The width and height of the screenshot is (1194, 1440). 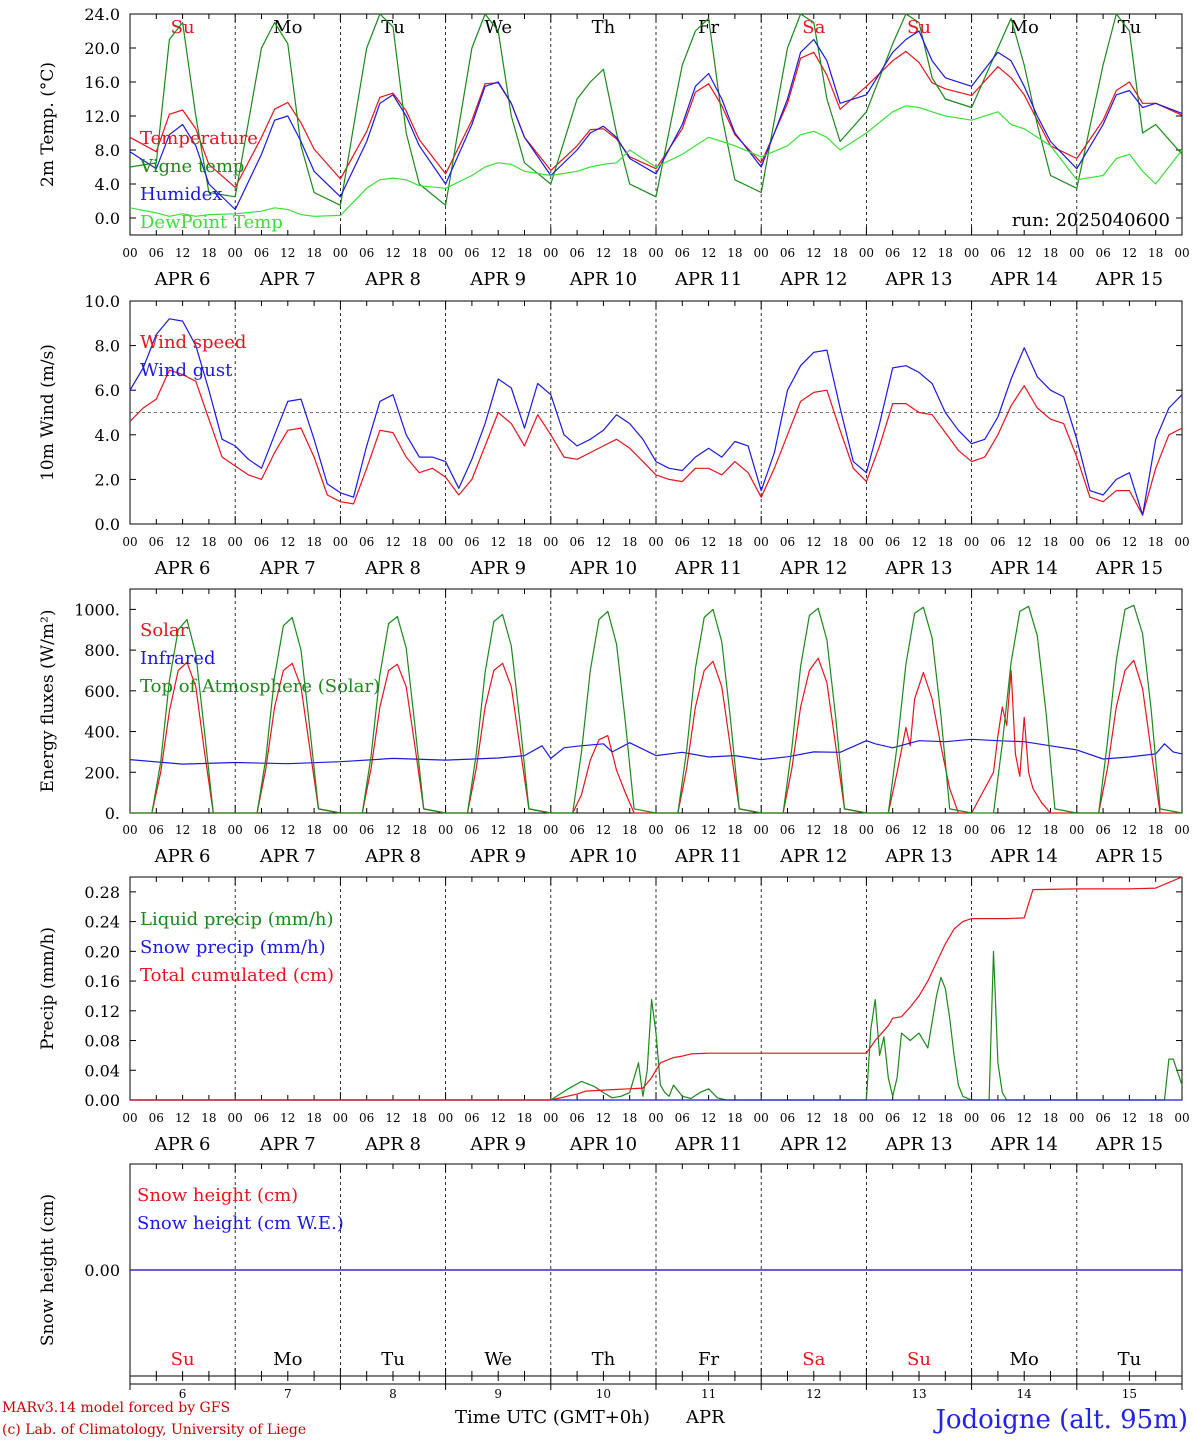 I want to click on day-number-label: 9, so click(x=498, y=1394).